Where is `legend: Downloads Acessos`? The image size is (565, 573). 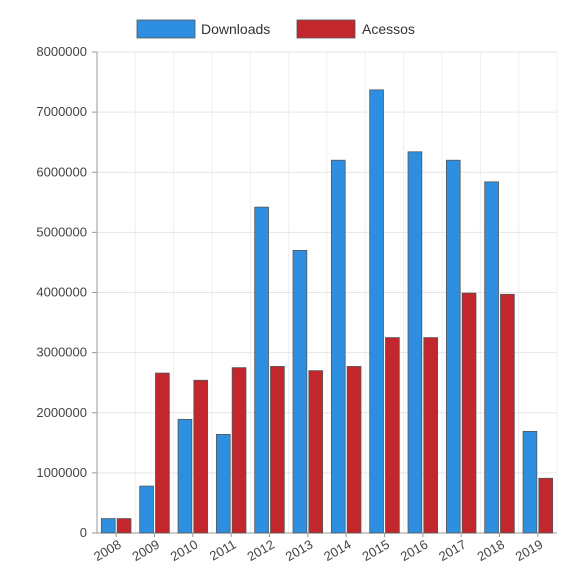
legend: Downloads Acessos is located at coordinates (275, 29).